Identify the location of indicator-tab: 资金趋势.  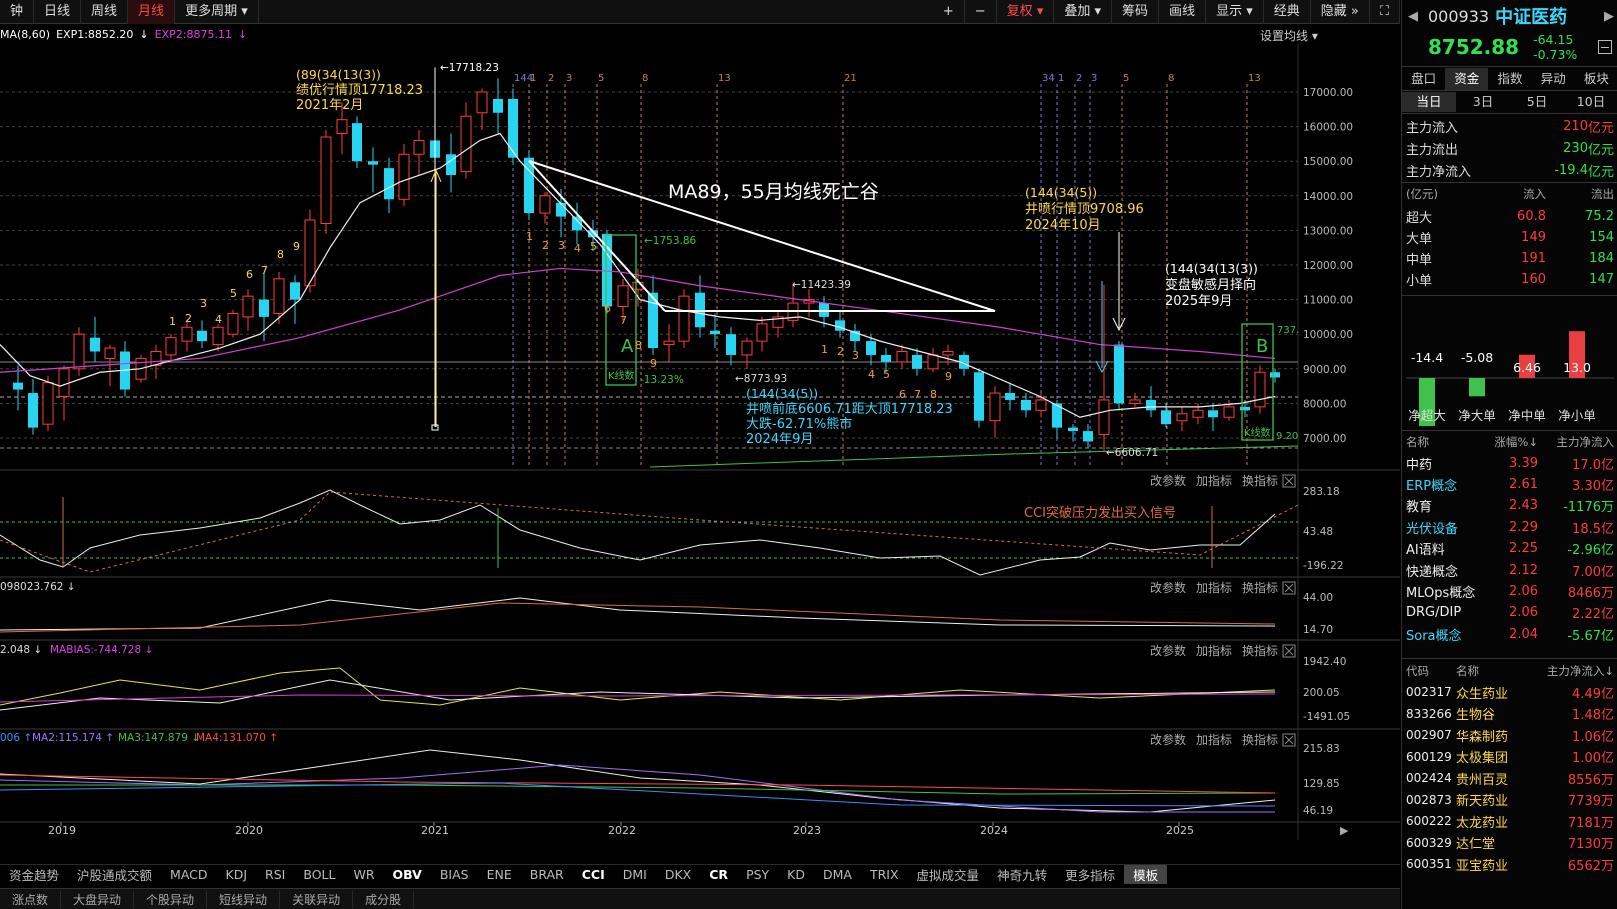
(34, 875).